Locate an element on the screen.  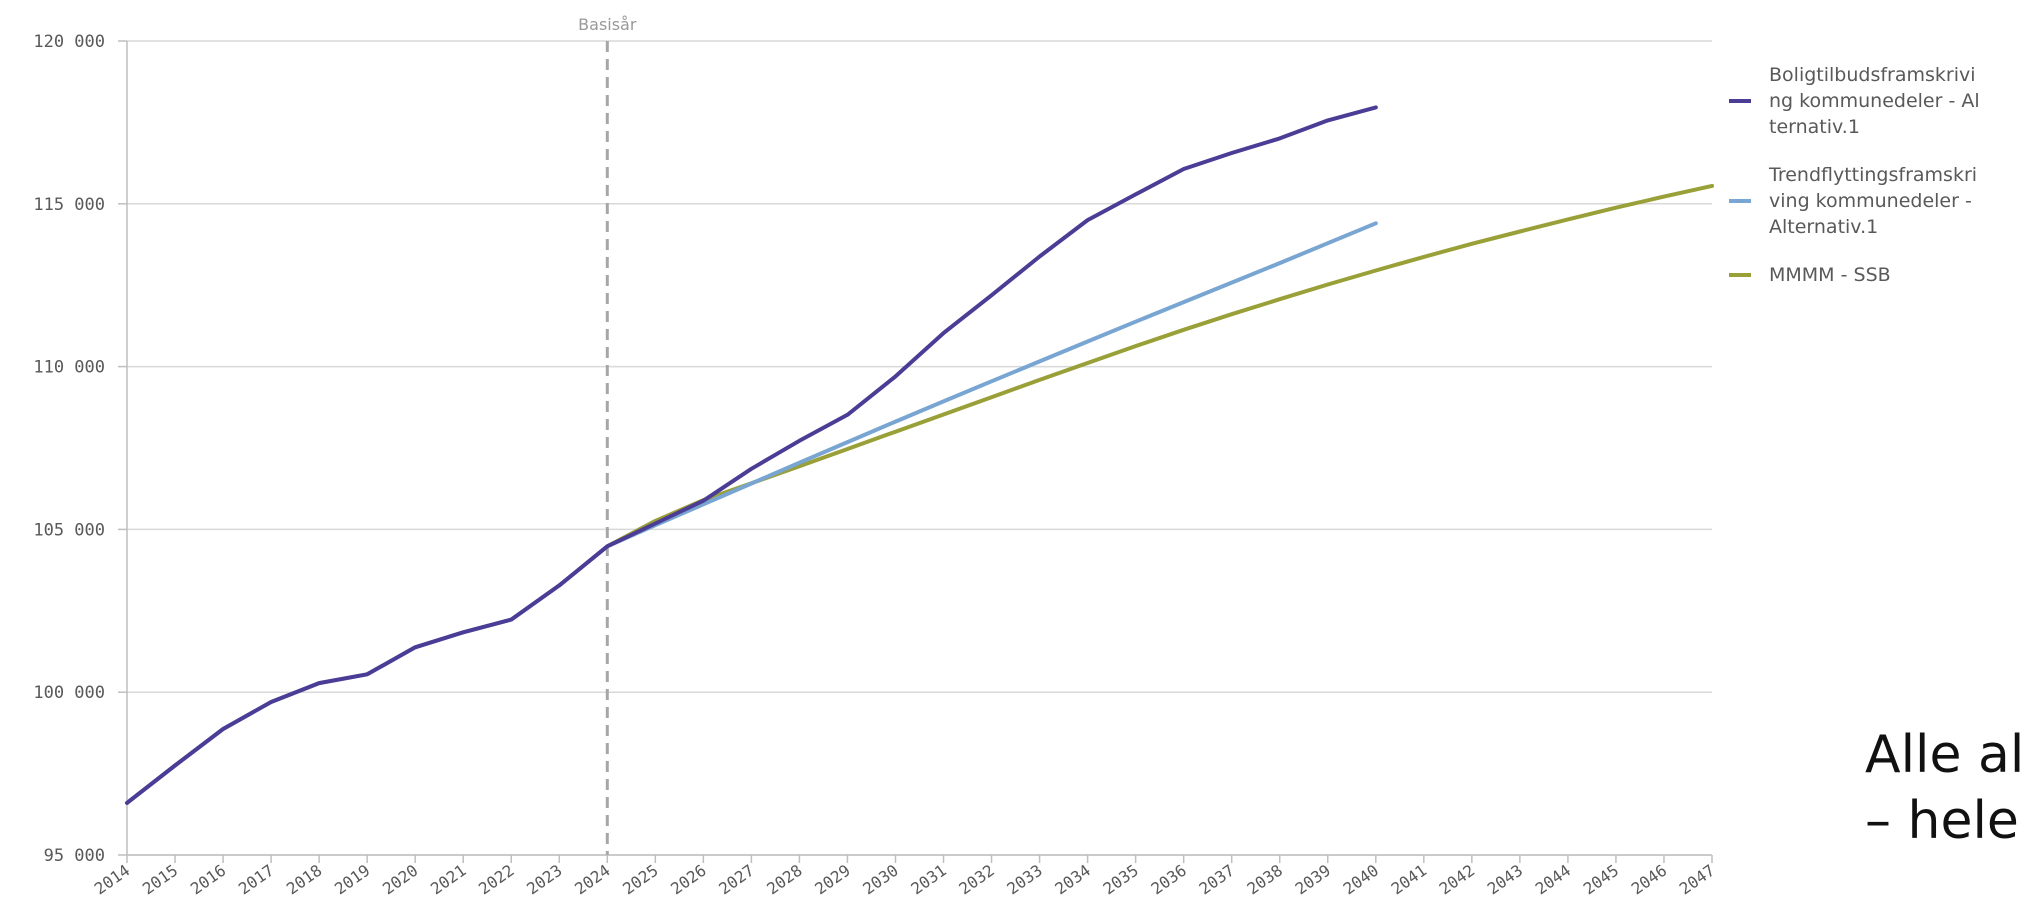
legend-item-mmmm-ssb: MMMM - SSB is located at coordinates (1880, 275).